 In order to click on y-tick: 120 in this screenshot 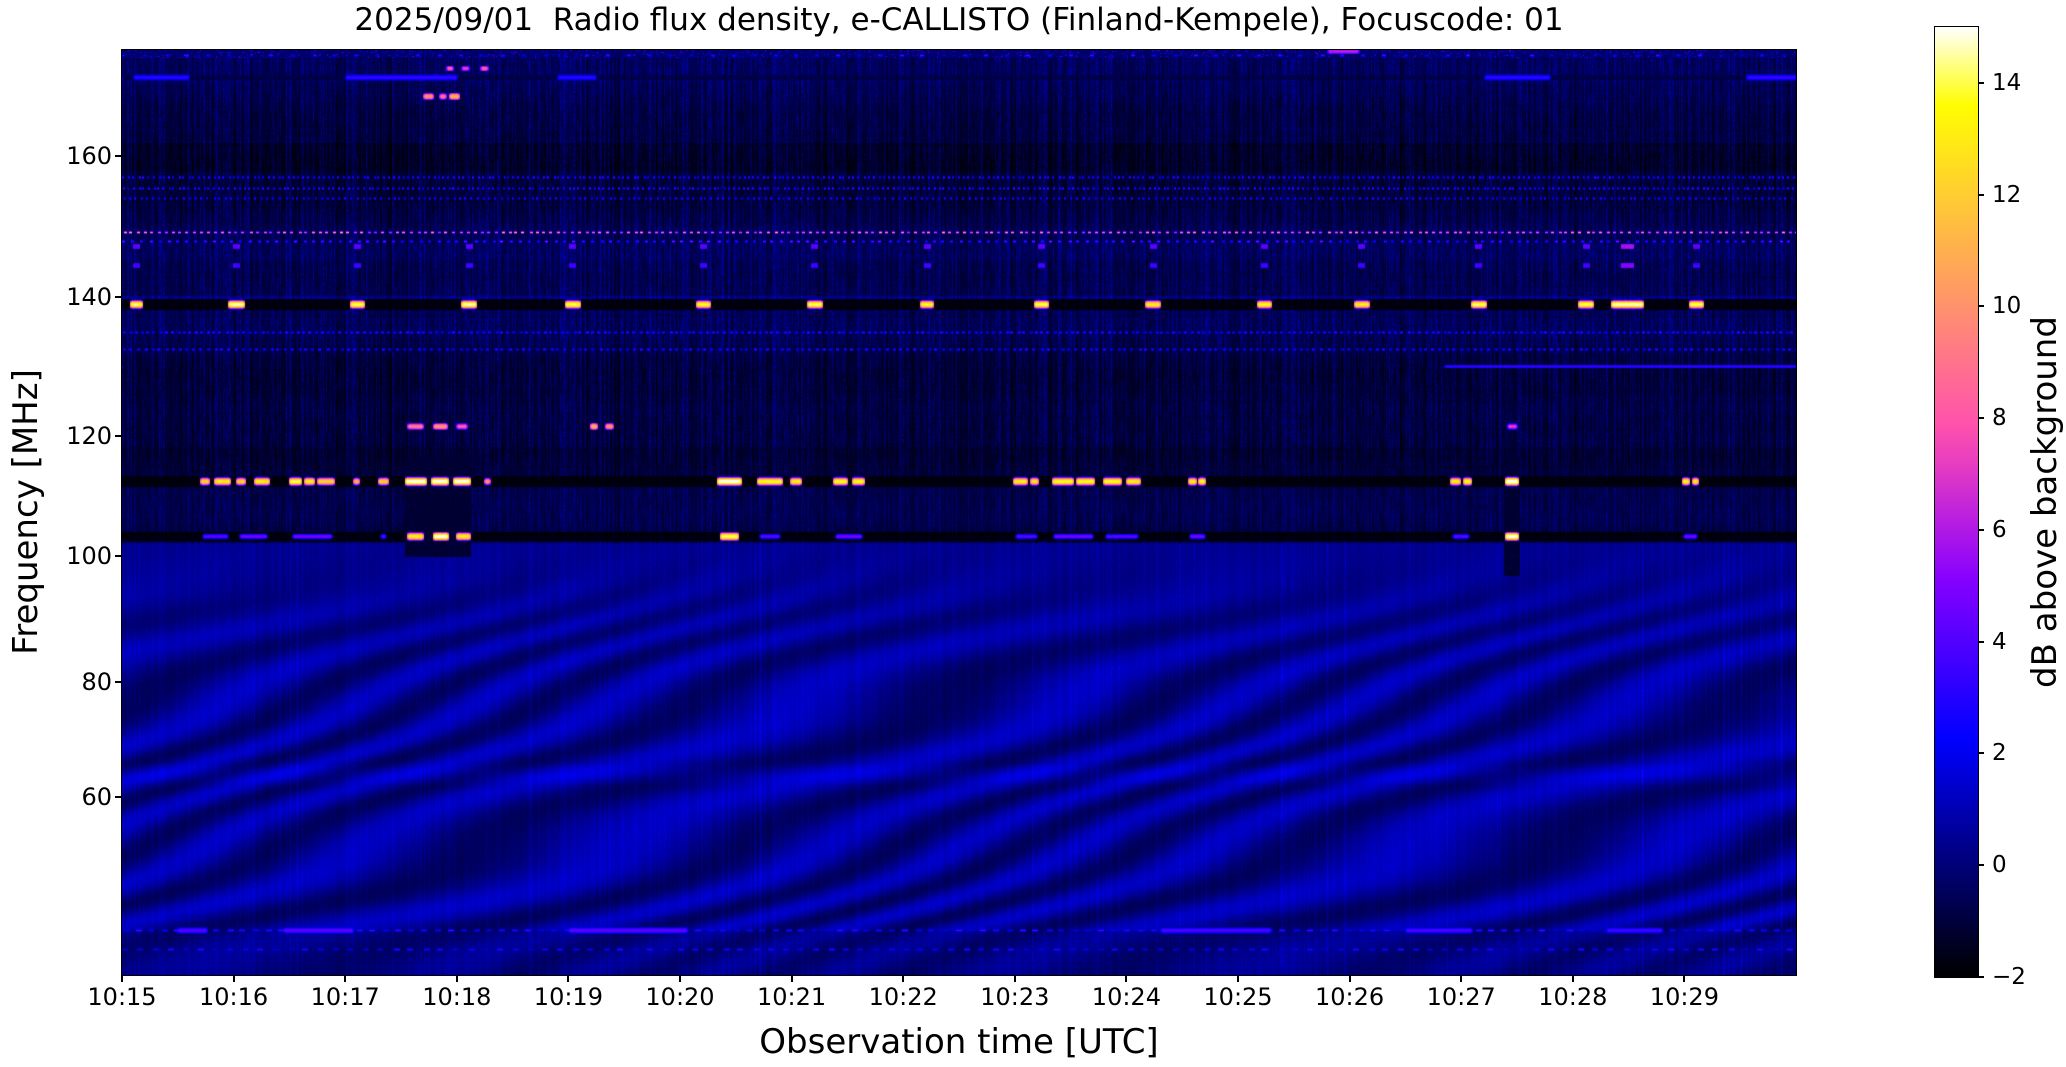, I will do `click(89, 436)`.